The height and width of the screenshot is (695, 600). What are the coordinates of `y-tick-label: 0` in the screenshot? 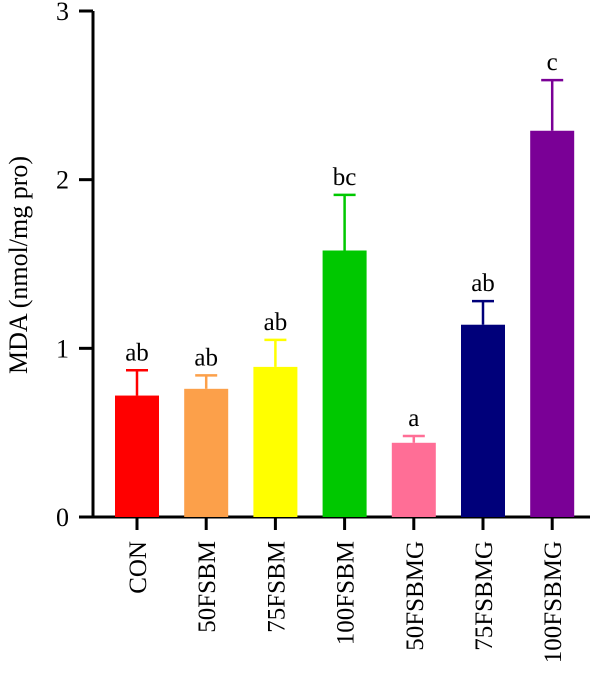 It's located at (62, 517).